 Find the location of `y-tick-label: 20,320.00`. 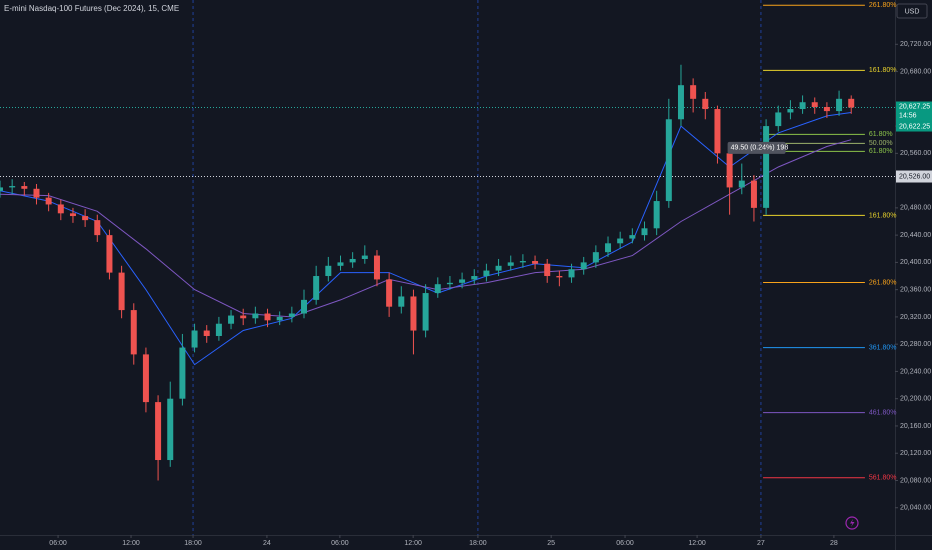

y-tick-label: 20,320.00 is located at coordinates (915, 317).